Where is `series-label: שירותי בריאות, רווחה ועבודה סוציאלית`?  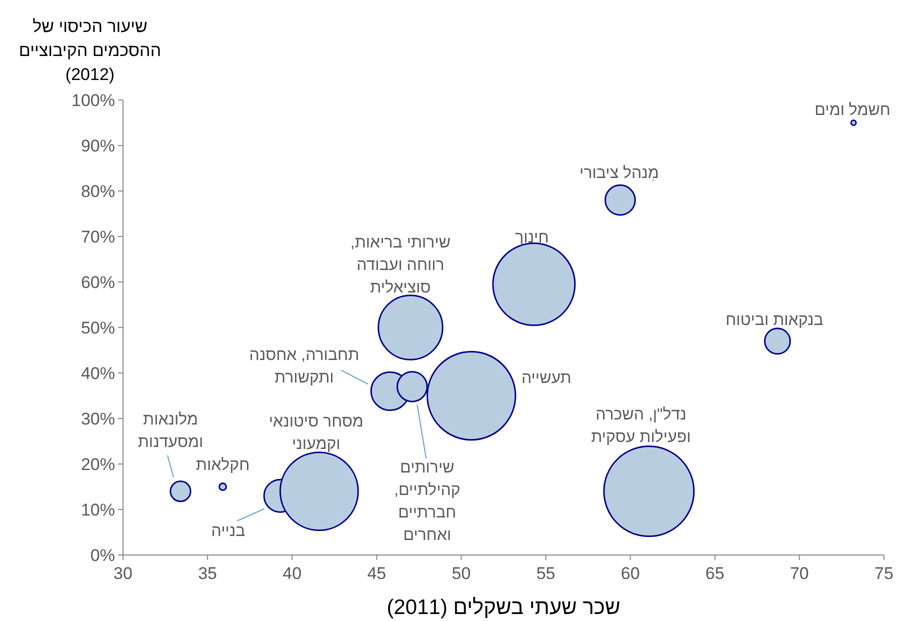
series-label: שירותי בריאות, רווחה ועבודה סוציאלית is located at coordinates (400, 265).